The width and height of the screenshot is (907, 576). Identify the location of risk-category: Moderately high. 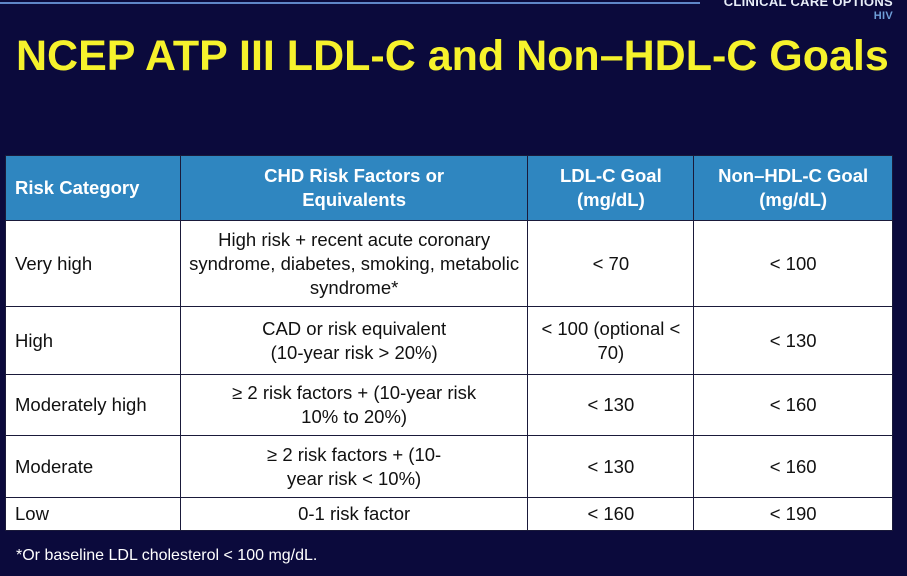
(93, 405).